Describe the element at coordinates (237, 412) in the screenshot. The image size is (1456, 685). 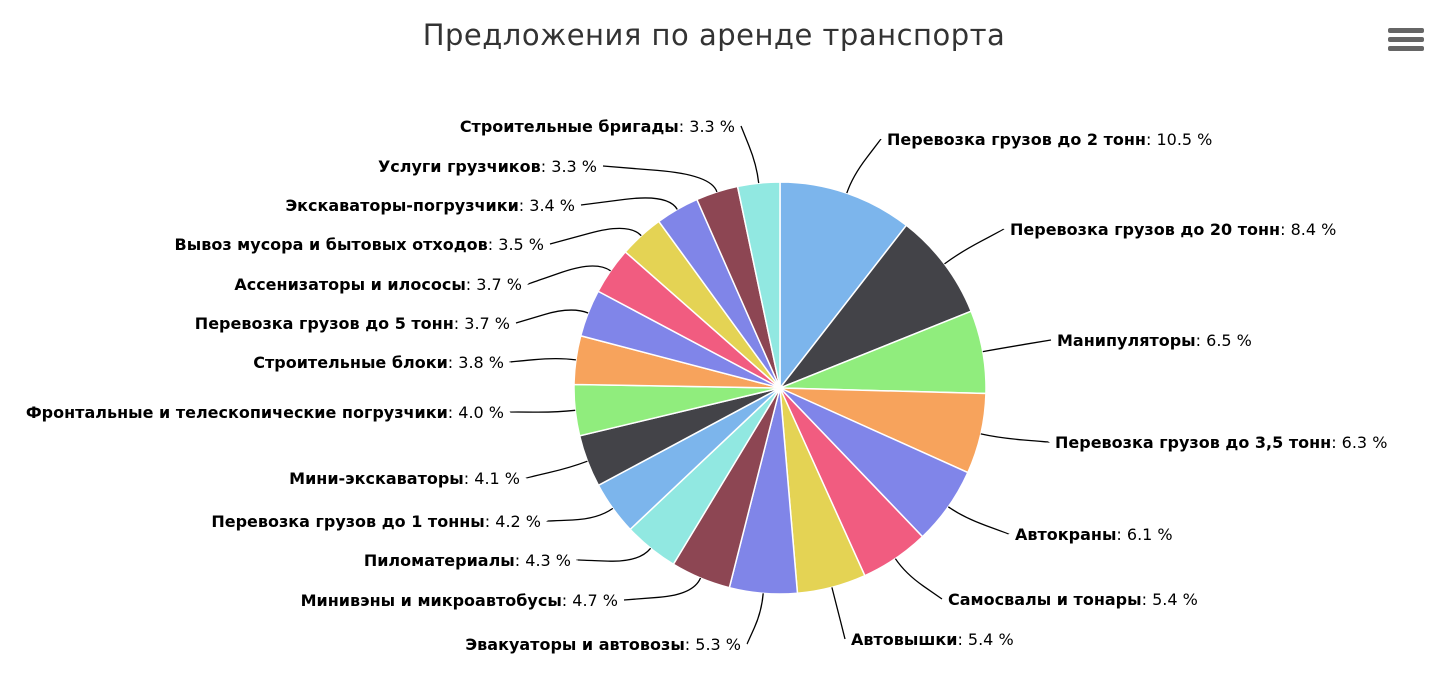
I see `slice-label-name: Фронтальные и телескопические погрузчики` at that location.